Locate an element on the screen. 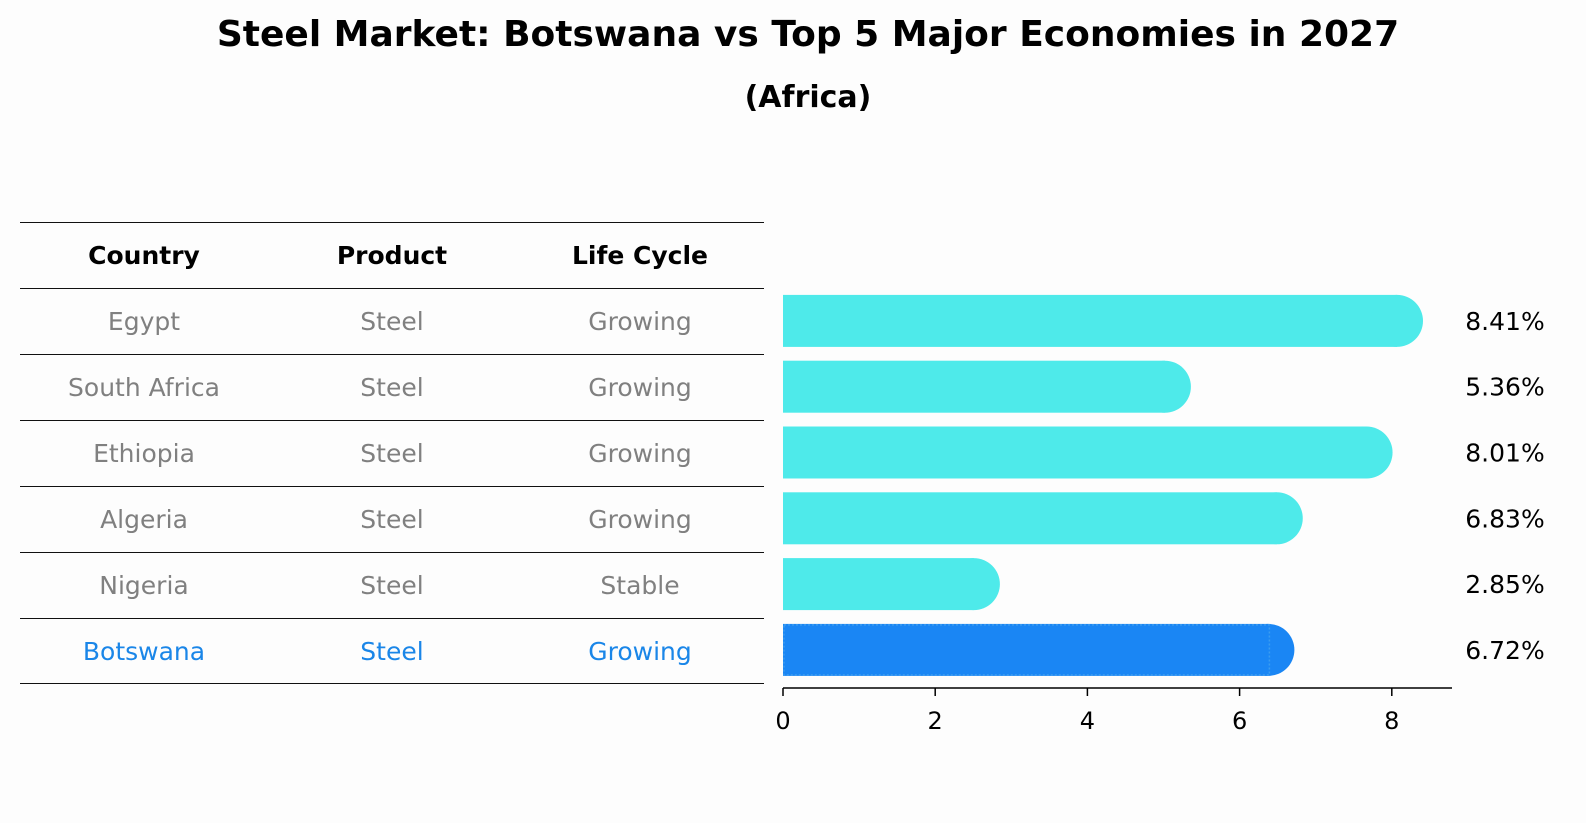 The width and height of the screenshot is (1586, 823). x-tick-label: 6 is located at coordinates (1239, 721).